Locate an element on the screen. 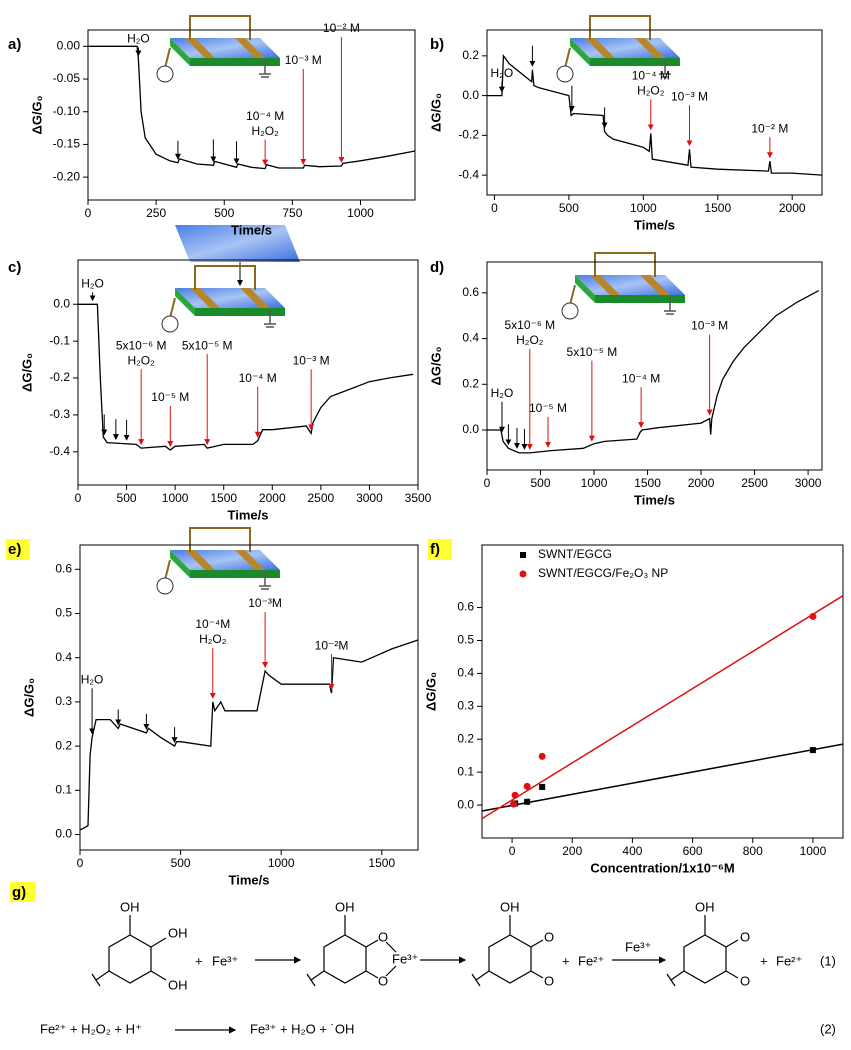  y-tick-label: -0.15 is located at coordinates (67, 144).